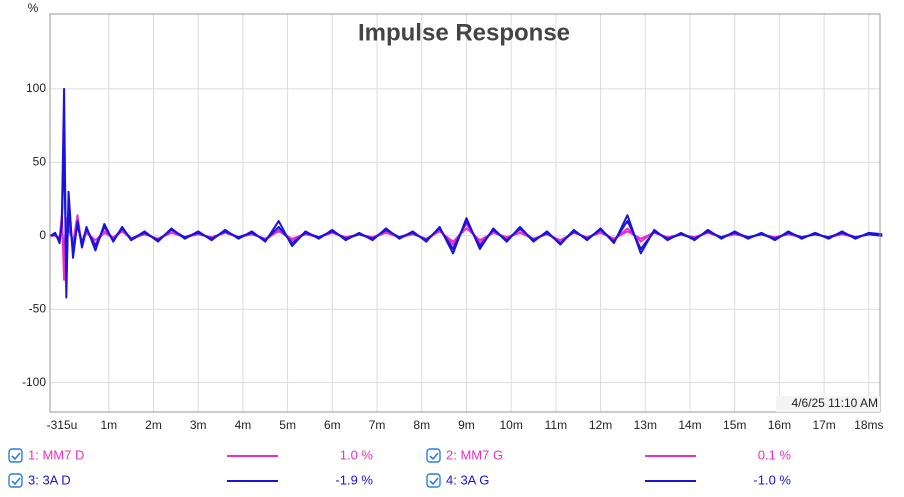 Image resolution: width=904 pixels, height=497 pixels. What do you see at coordinates (40, 162) in the screenshot?
I see `y-tick-label: 50` at bounding box center [40, 162].